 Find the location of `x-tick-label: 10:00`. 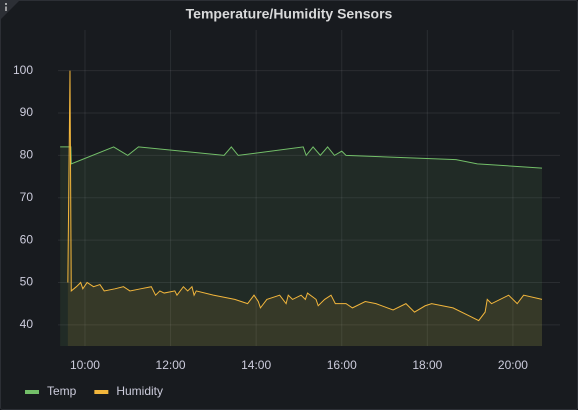

x-tick-label: 10:00 is located at coordinates (85, 365).